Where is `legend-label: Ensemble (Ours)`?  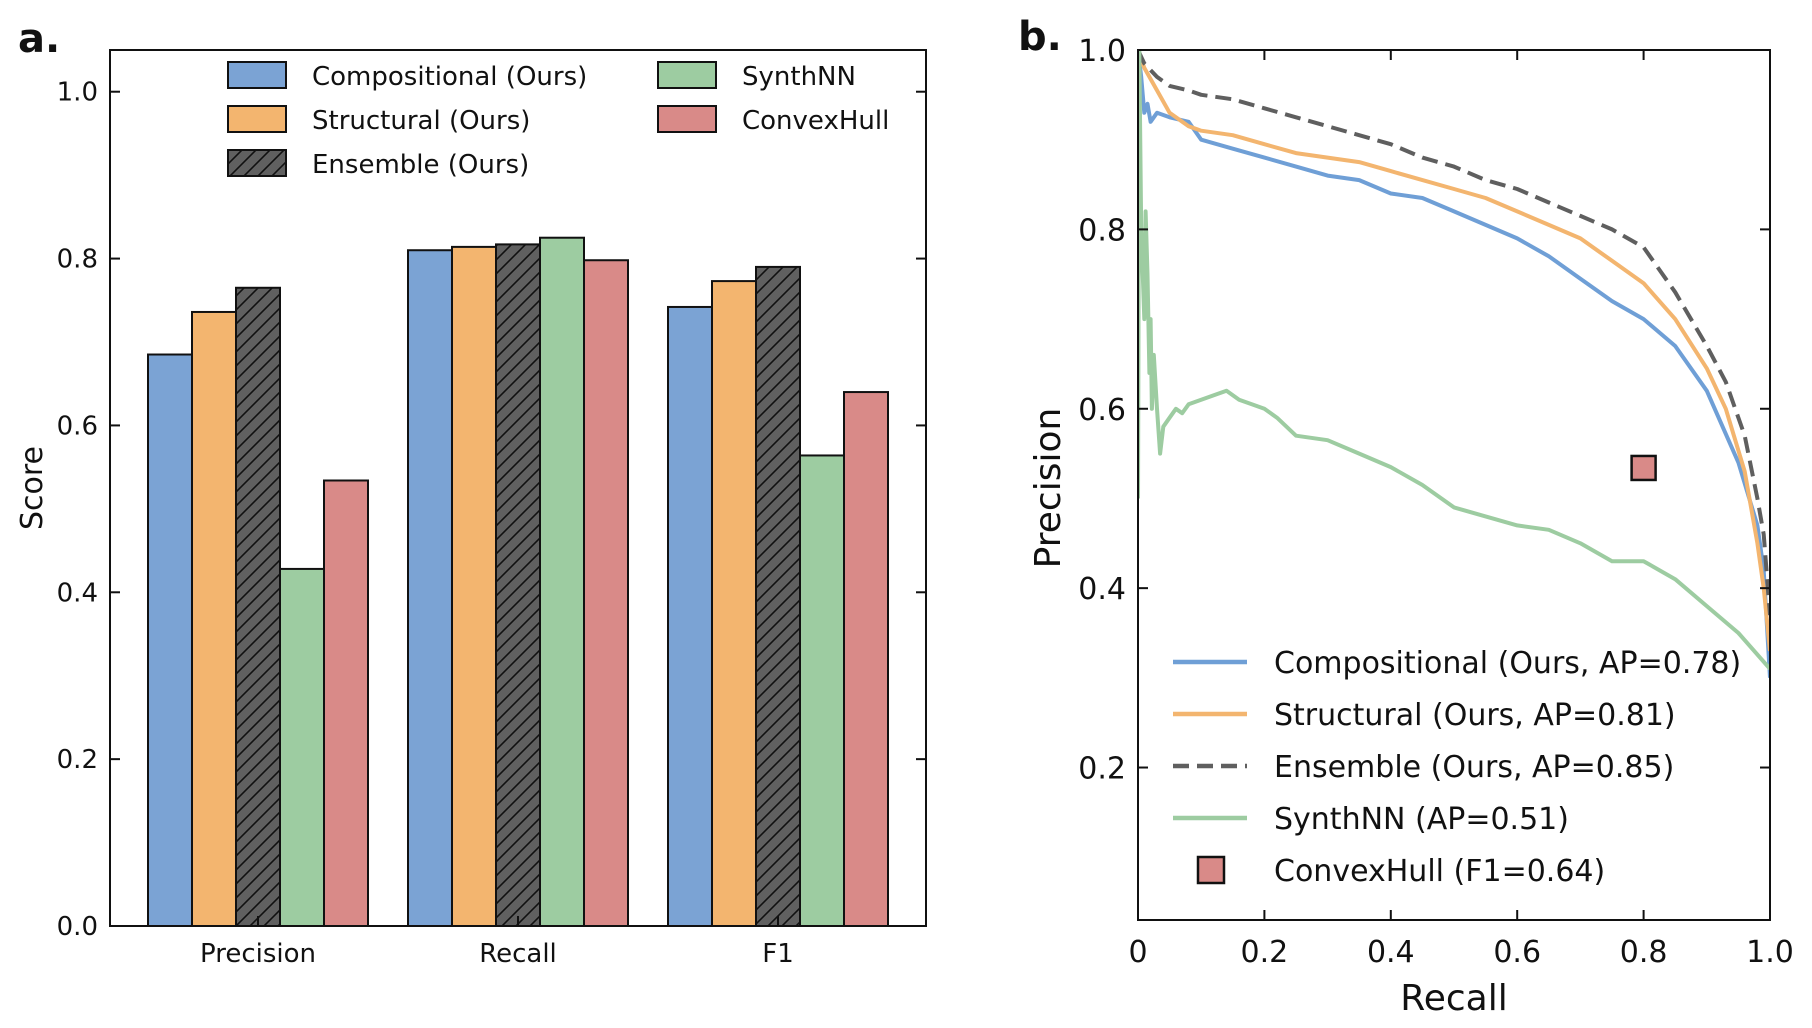 legend-label: Ensemble (Ours) is located at coordinates (420, 165).